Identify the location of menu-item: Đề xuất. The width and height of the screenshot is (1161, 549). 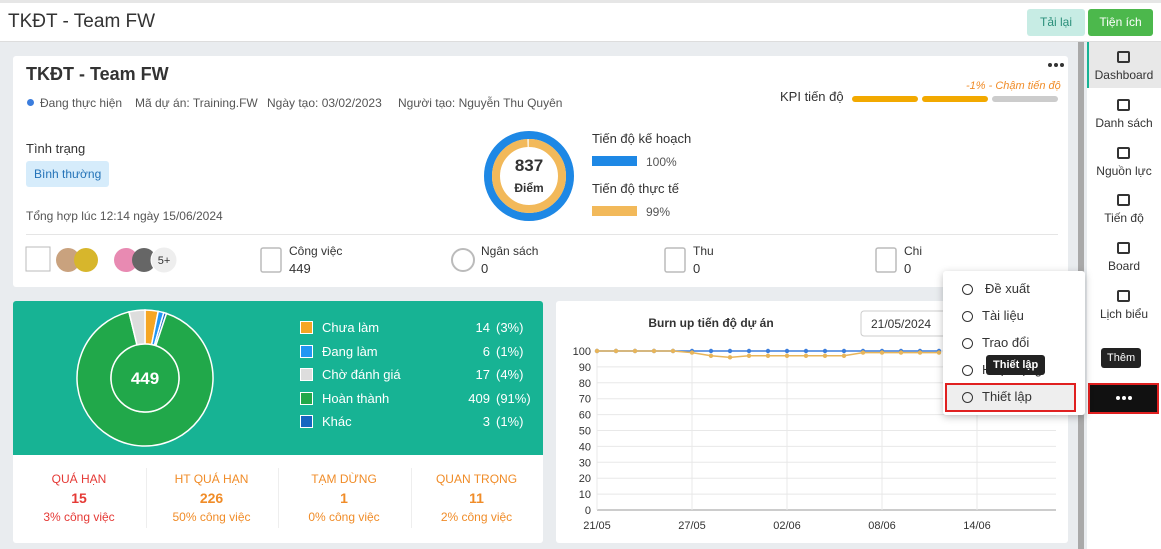
(1007, 288).